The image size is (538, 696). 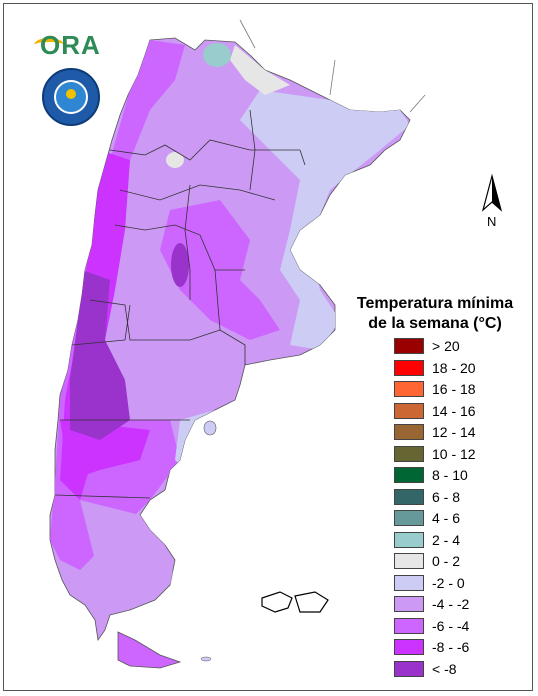 I want to click on malvinas-islands, so click(x=295, y=602).